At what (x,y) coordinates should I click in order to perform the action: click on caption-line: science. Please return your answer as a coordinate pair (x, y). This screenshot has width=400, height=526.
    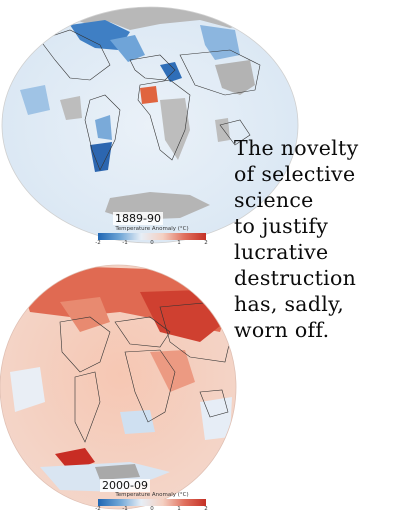
    Looking at the image, I should click on (274, 200).